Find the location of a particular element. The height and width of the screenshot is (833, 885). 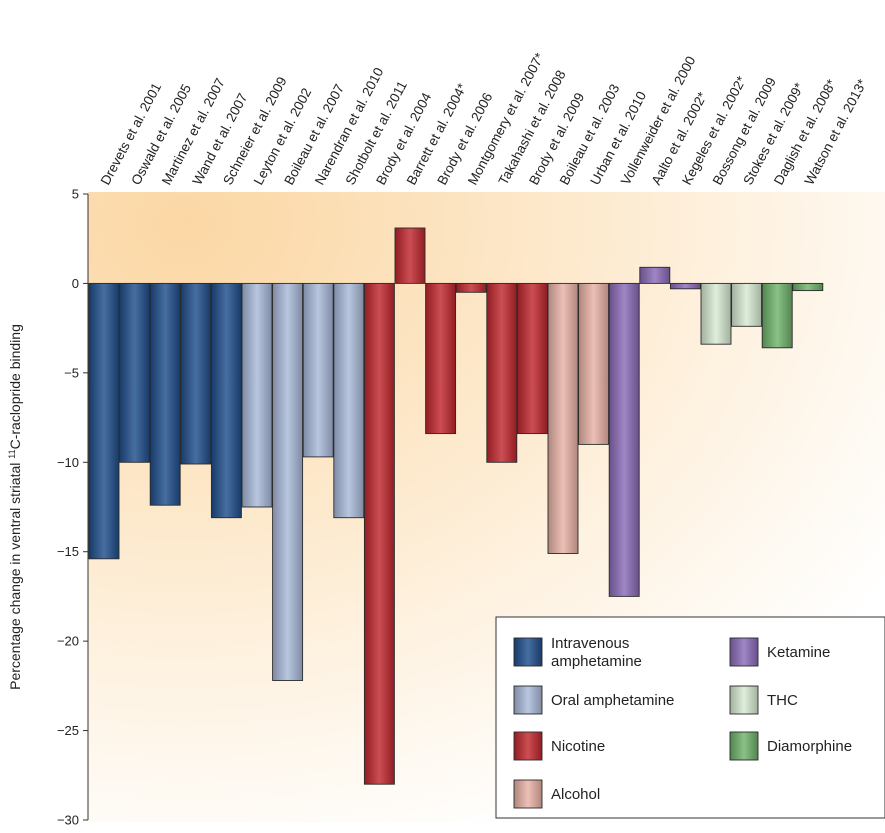

y-tick-label: 0 is located at coordinates (75, 283).